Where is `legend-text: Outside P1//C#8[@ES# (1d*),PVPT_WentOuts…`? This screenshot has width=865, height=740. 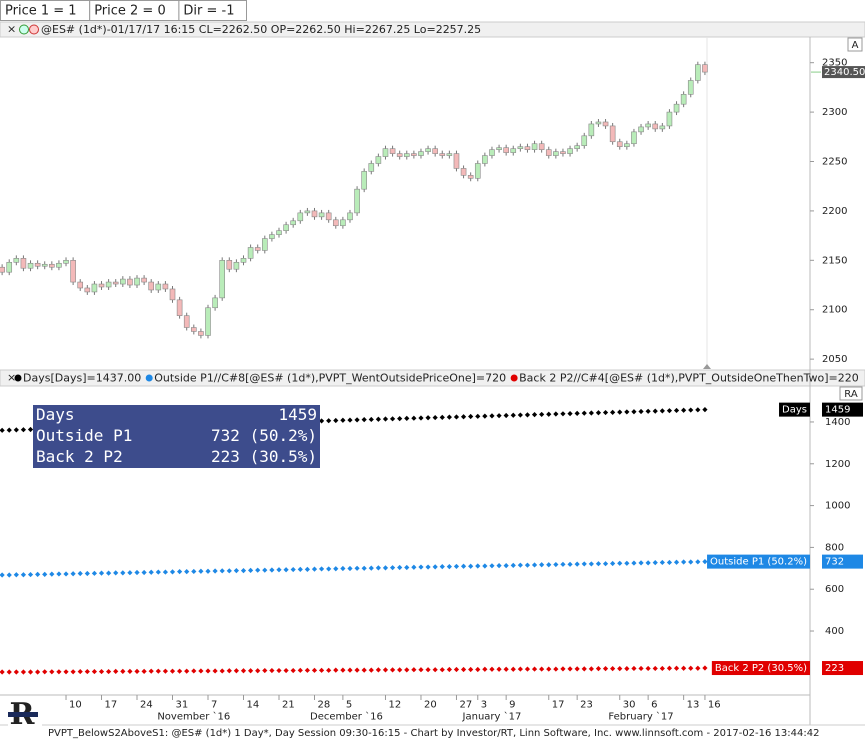 legend-text: Outside P1//C#8[@ES# (1d*),PVPT_WentOuts… is located at coordinates (330, 378).